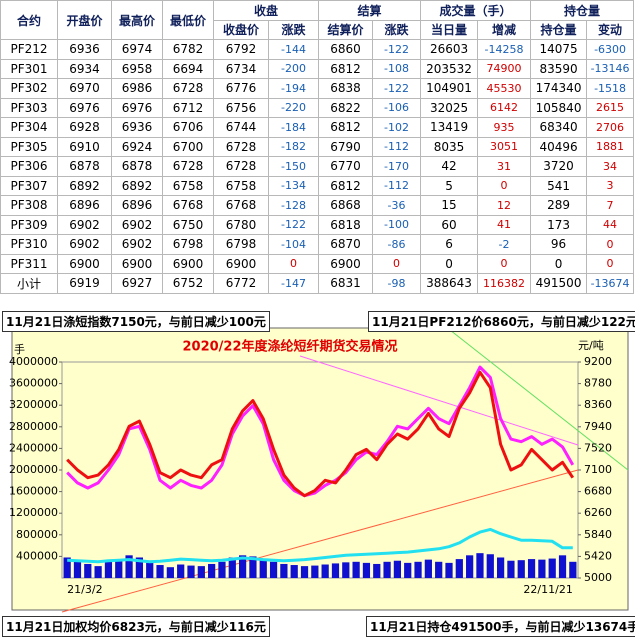  What do you see at coordinates (241, 29) in the screenshot?
I see `header-cell: 收盘价` at bounding box center [241, 29].